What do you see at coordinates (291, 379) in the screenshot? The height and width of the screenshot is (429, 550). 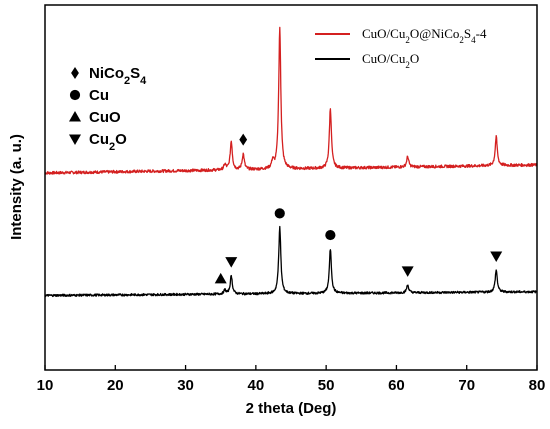 I see `x-axis-ticks: 10 20 30 40 50 60 70 80` at bounding box center [291, 379].